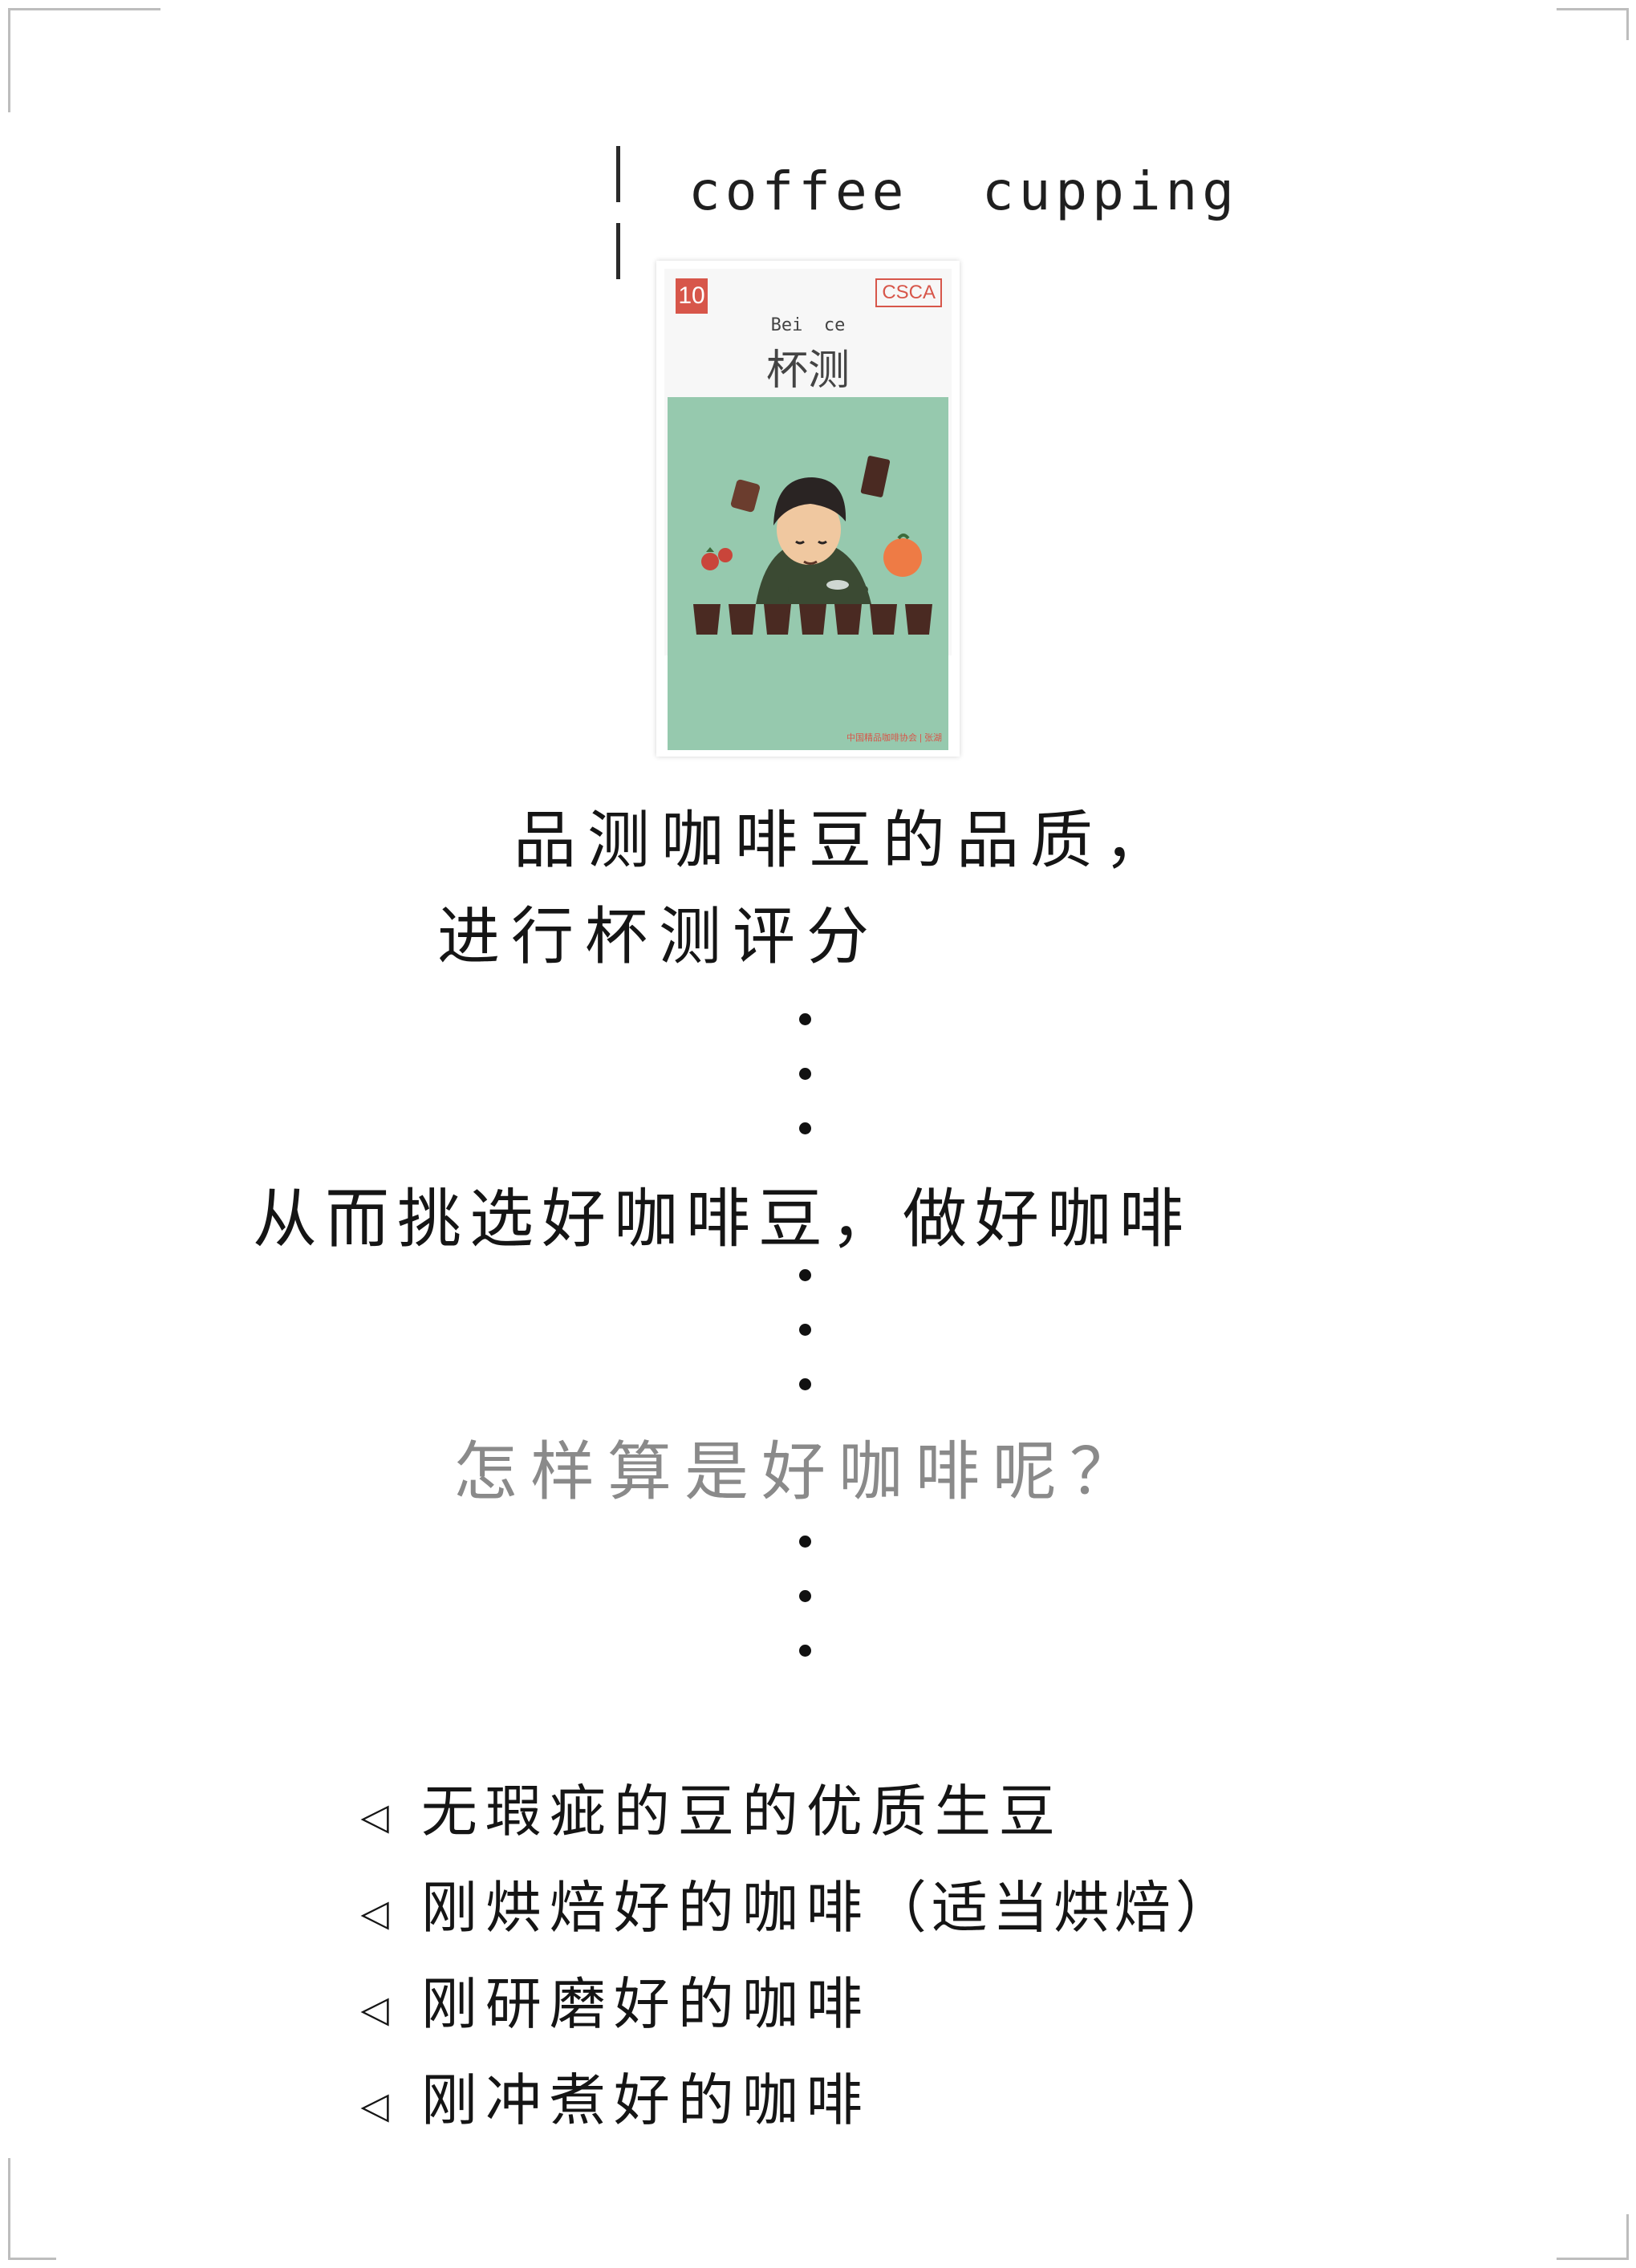 The image size is (1636, 2268). Describe the element at coordinates (84, 9) in the screenshot. I see `frame-corner-top-left-h` at that location.